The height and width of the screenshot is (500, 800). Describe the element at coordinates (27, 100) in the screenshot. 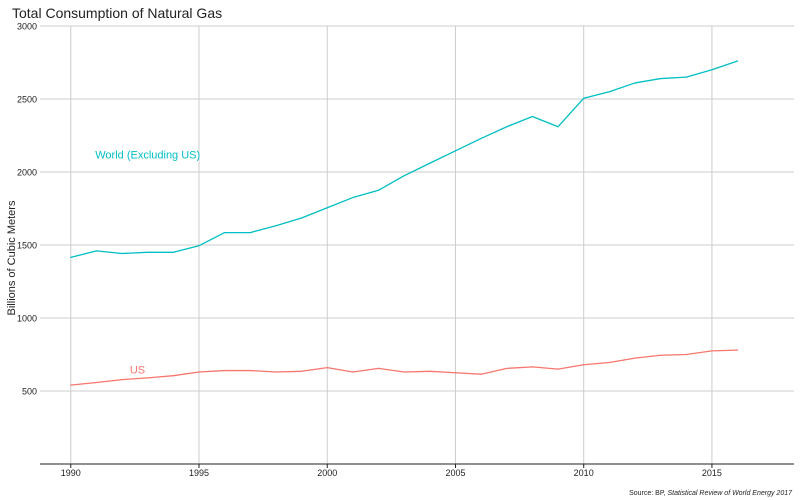

I see `y-tick-label: 2500` at that location.